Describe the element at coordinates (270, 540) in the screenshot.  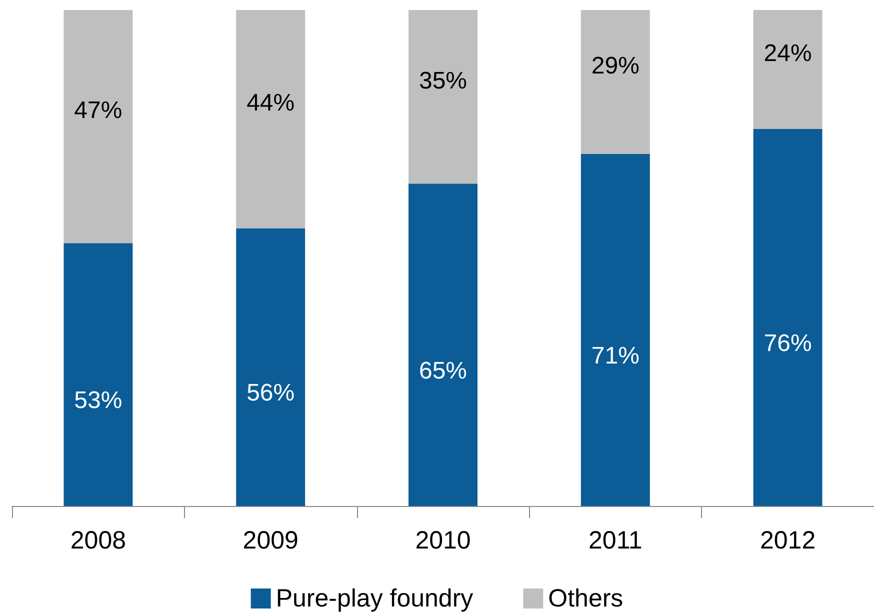
I see `x-tick-label: 2009` at that location.